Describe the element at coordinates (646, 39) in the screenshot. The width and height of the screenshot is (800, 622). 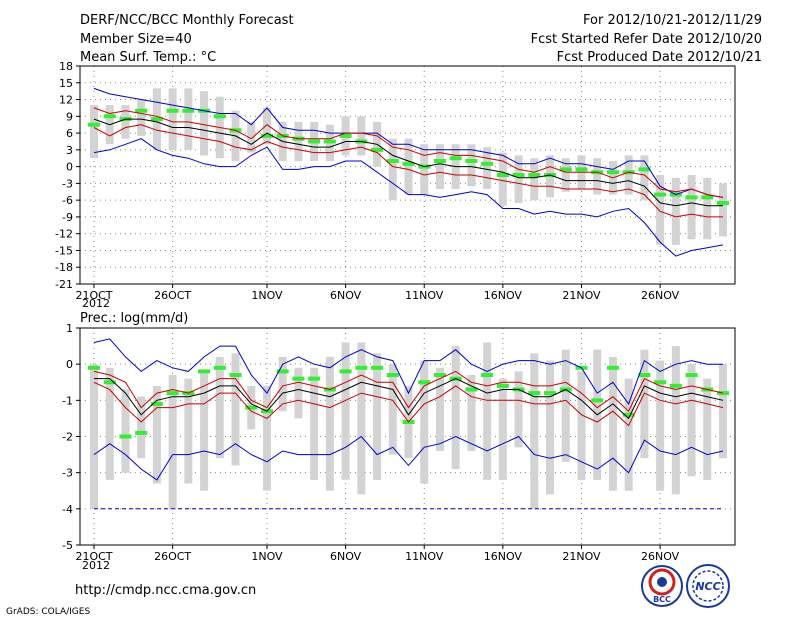
I see `header-fcst-started: Fcst Started Refer Date 2012/10/20` at that location.